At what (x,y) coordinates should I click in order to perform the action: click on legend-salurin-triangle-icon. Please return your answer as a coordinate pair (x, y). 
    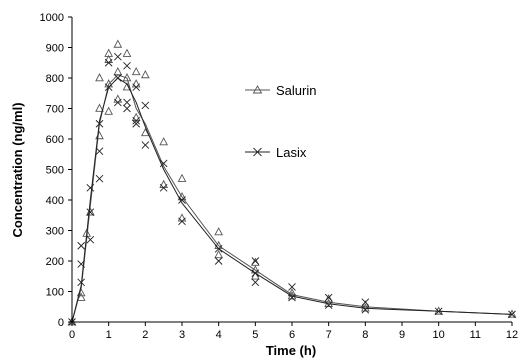
    Looking at the image, I should click on (257, 89).